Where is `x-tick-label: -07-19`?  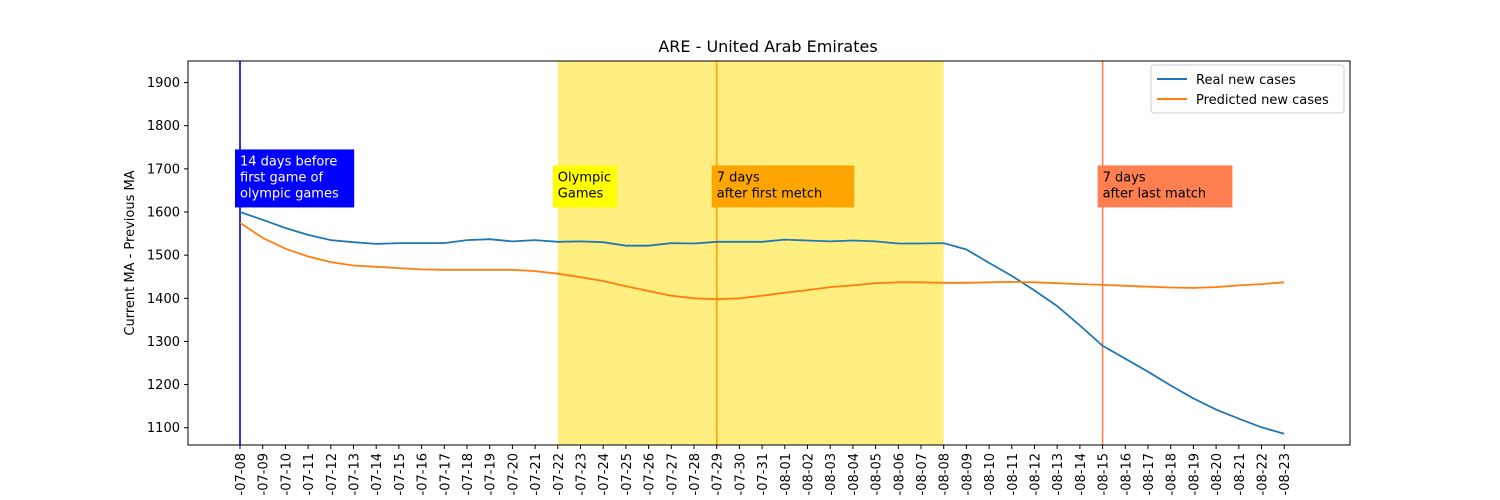 x-tick-label: -07-19 is located at coordinates (491, 474).